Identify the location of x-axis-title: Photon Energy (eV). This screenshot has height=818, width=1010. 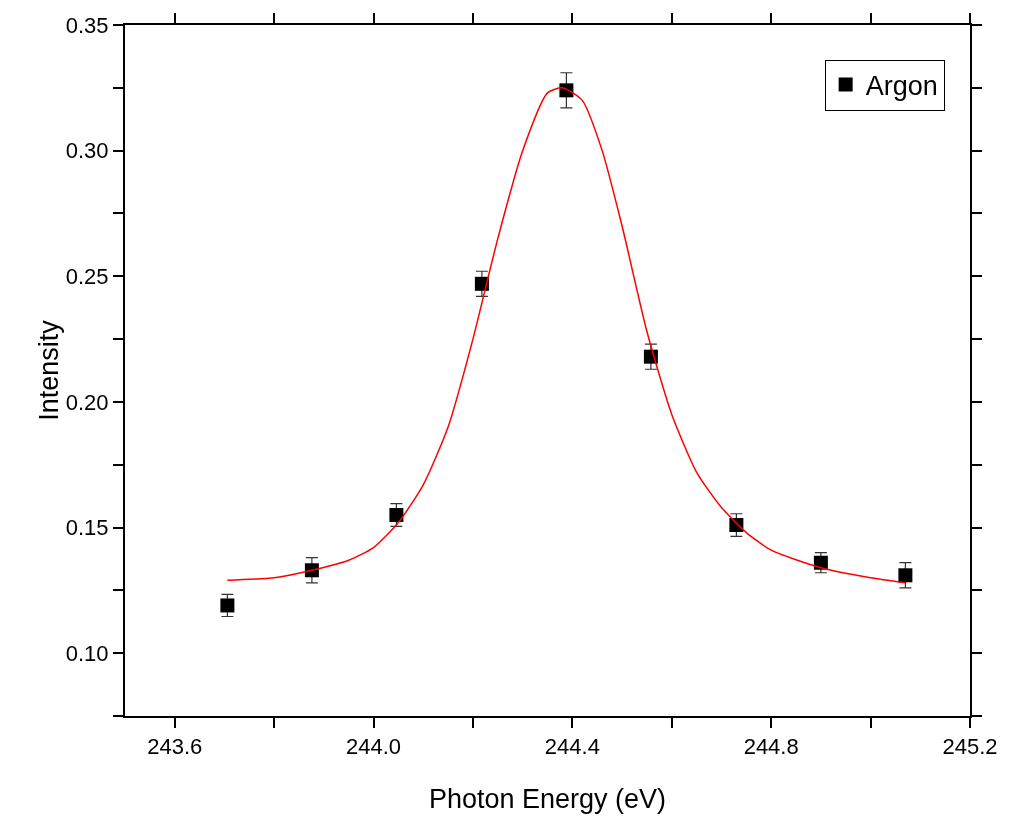
(547, 799).